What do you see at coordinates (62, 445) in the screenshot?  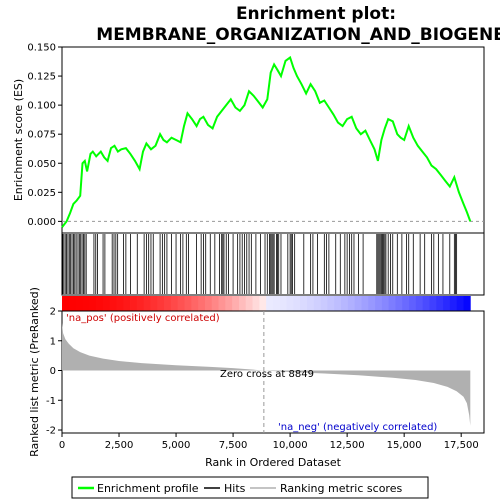 I see `x-tick-label: 0` at bounding box center [62, 445].